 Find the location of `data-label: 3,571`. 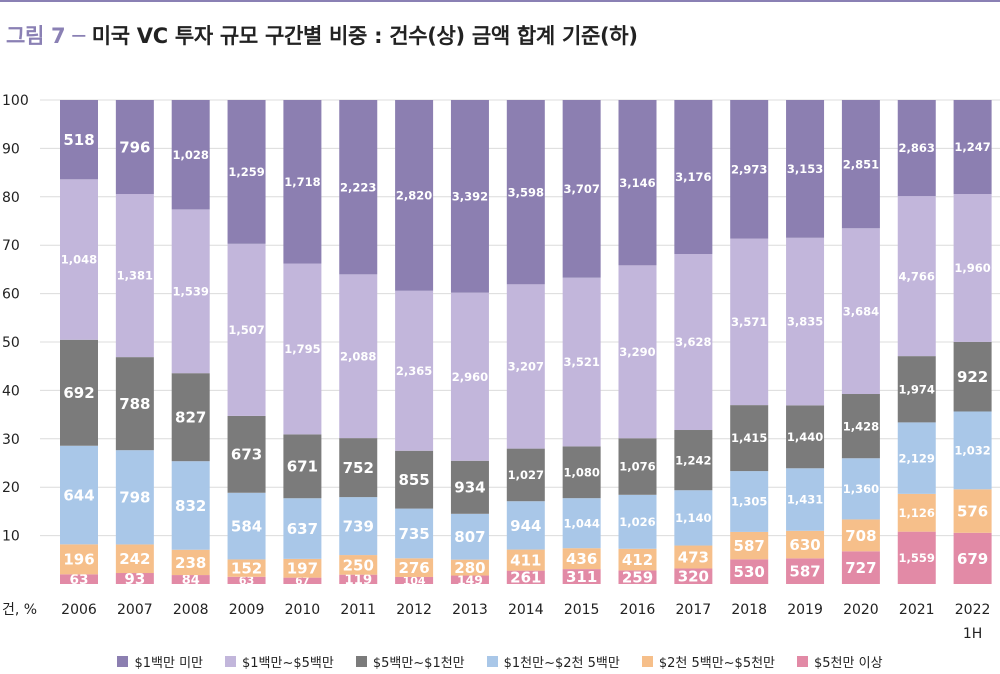

data-label: 3,571 is located at coordinates (749, 322).